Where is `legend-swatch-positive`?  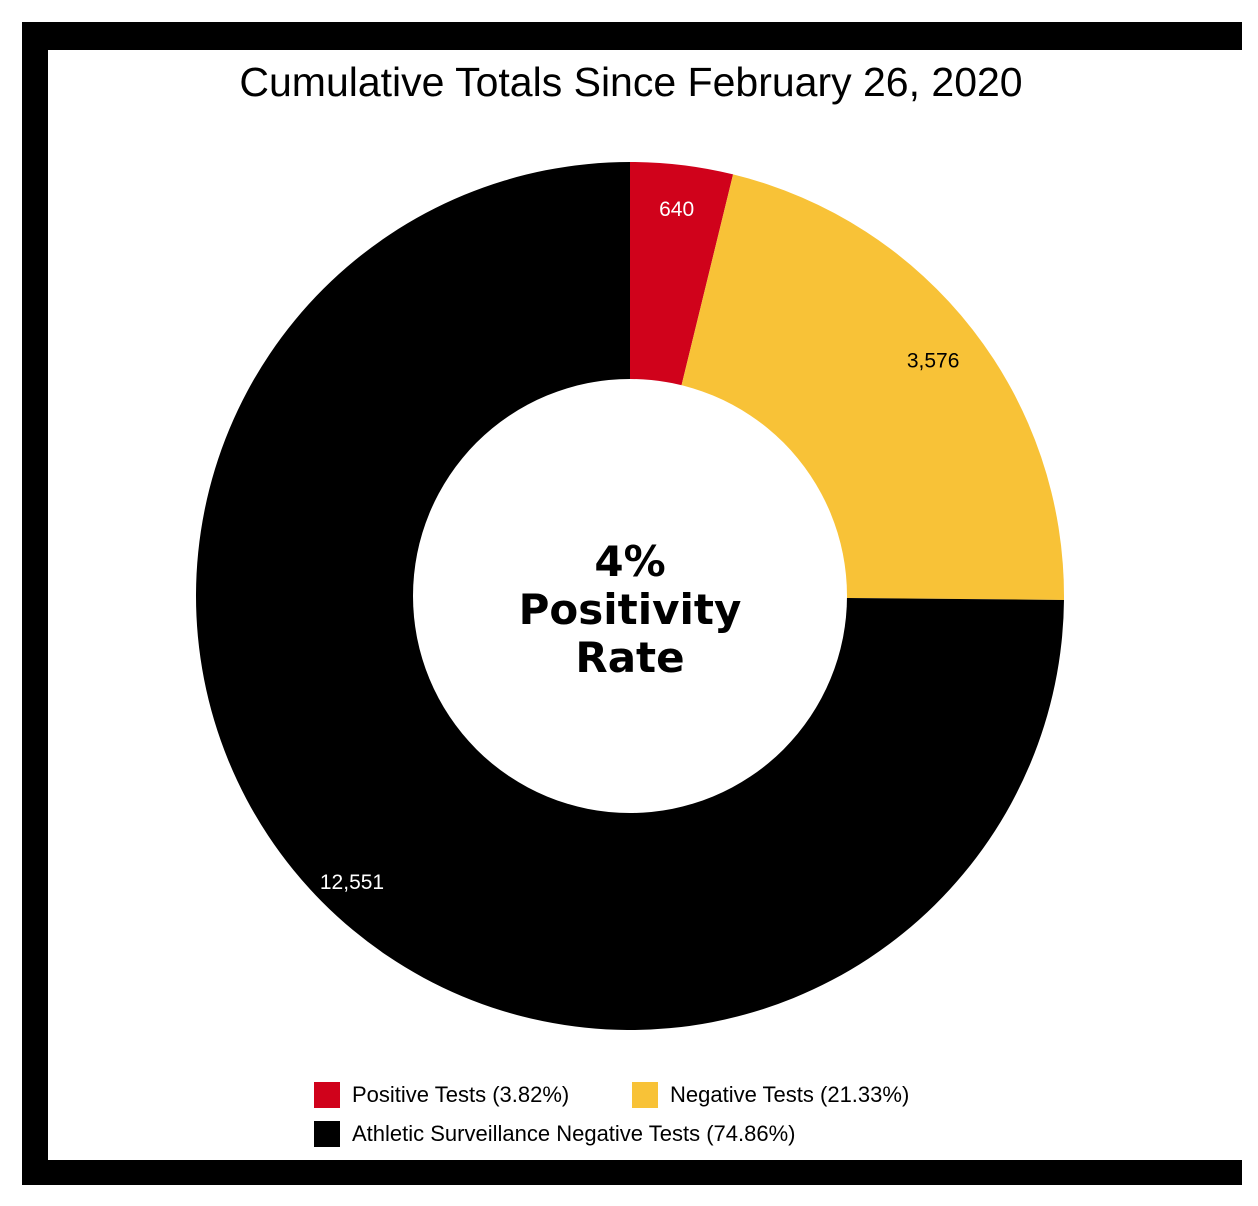 legend-swatch-positive is located at coordinates (327, 1095).